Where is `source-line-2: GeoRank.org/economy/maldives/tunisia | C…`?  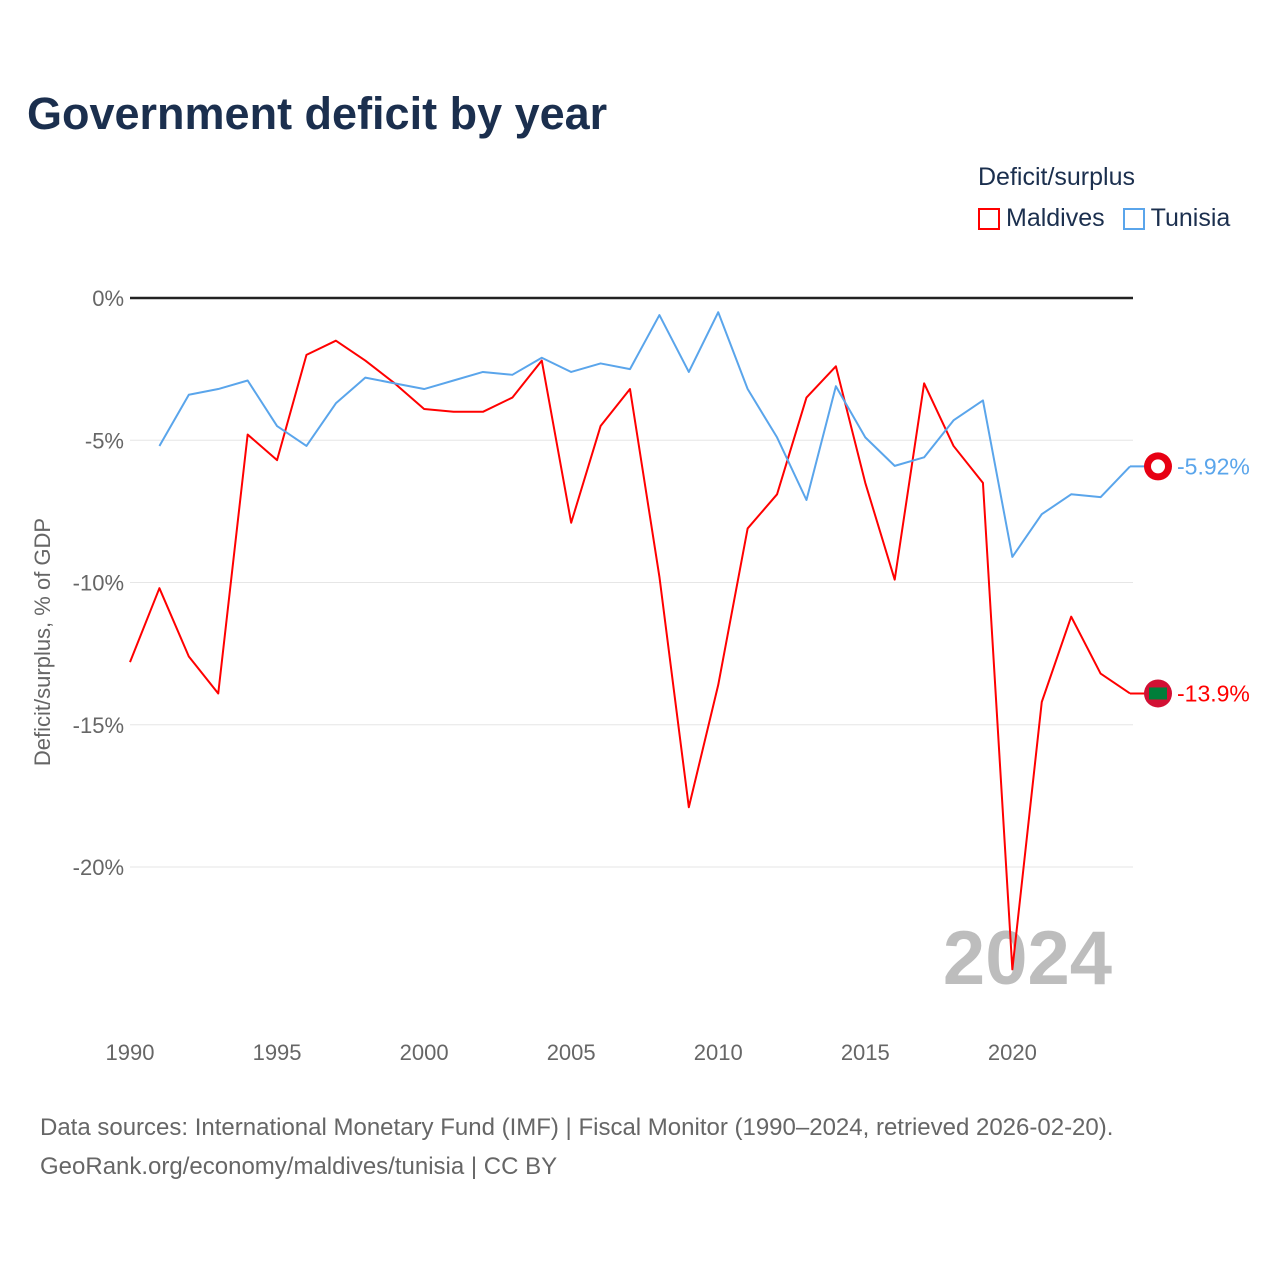
source-line-2: GeoRank.org/economy/maldives/tunisia | C… is located at coordinates (299, 1166).